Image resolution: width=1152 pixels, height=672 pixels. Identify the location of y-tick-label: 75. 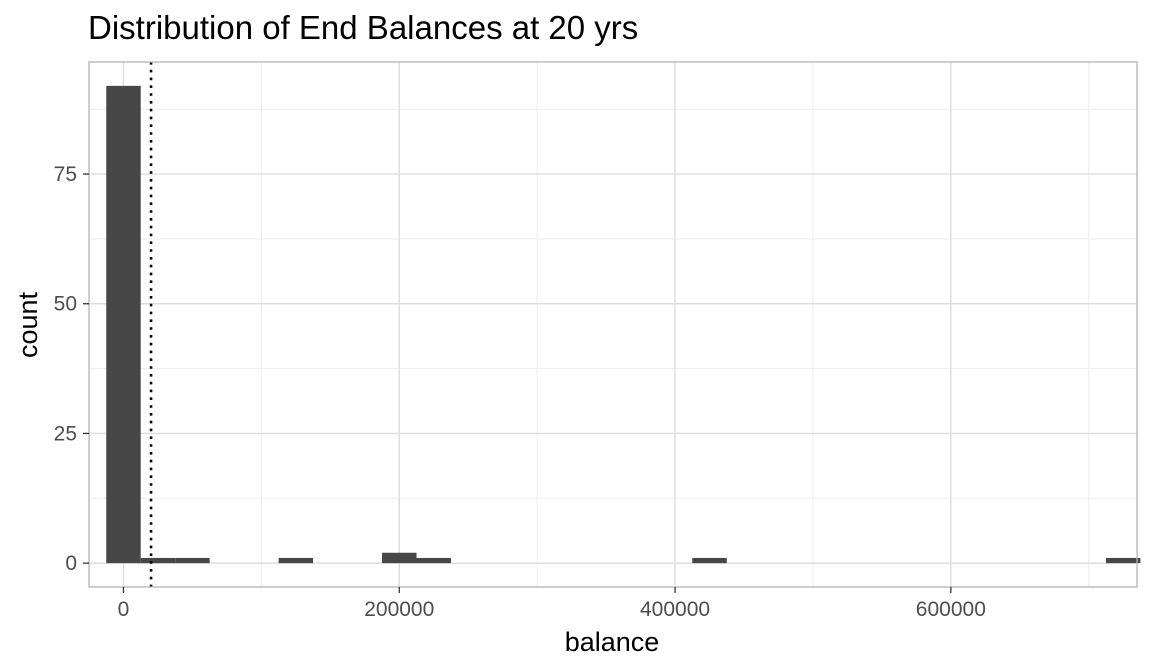
(65, 174).